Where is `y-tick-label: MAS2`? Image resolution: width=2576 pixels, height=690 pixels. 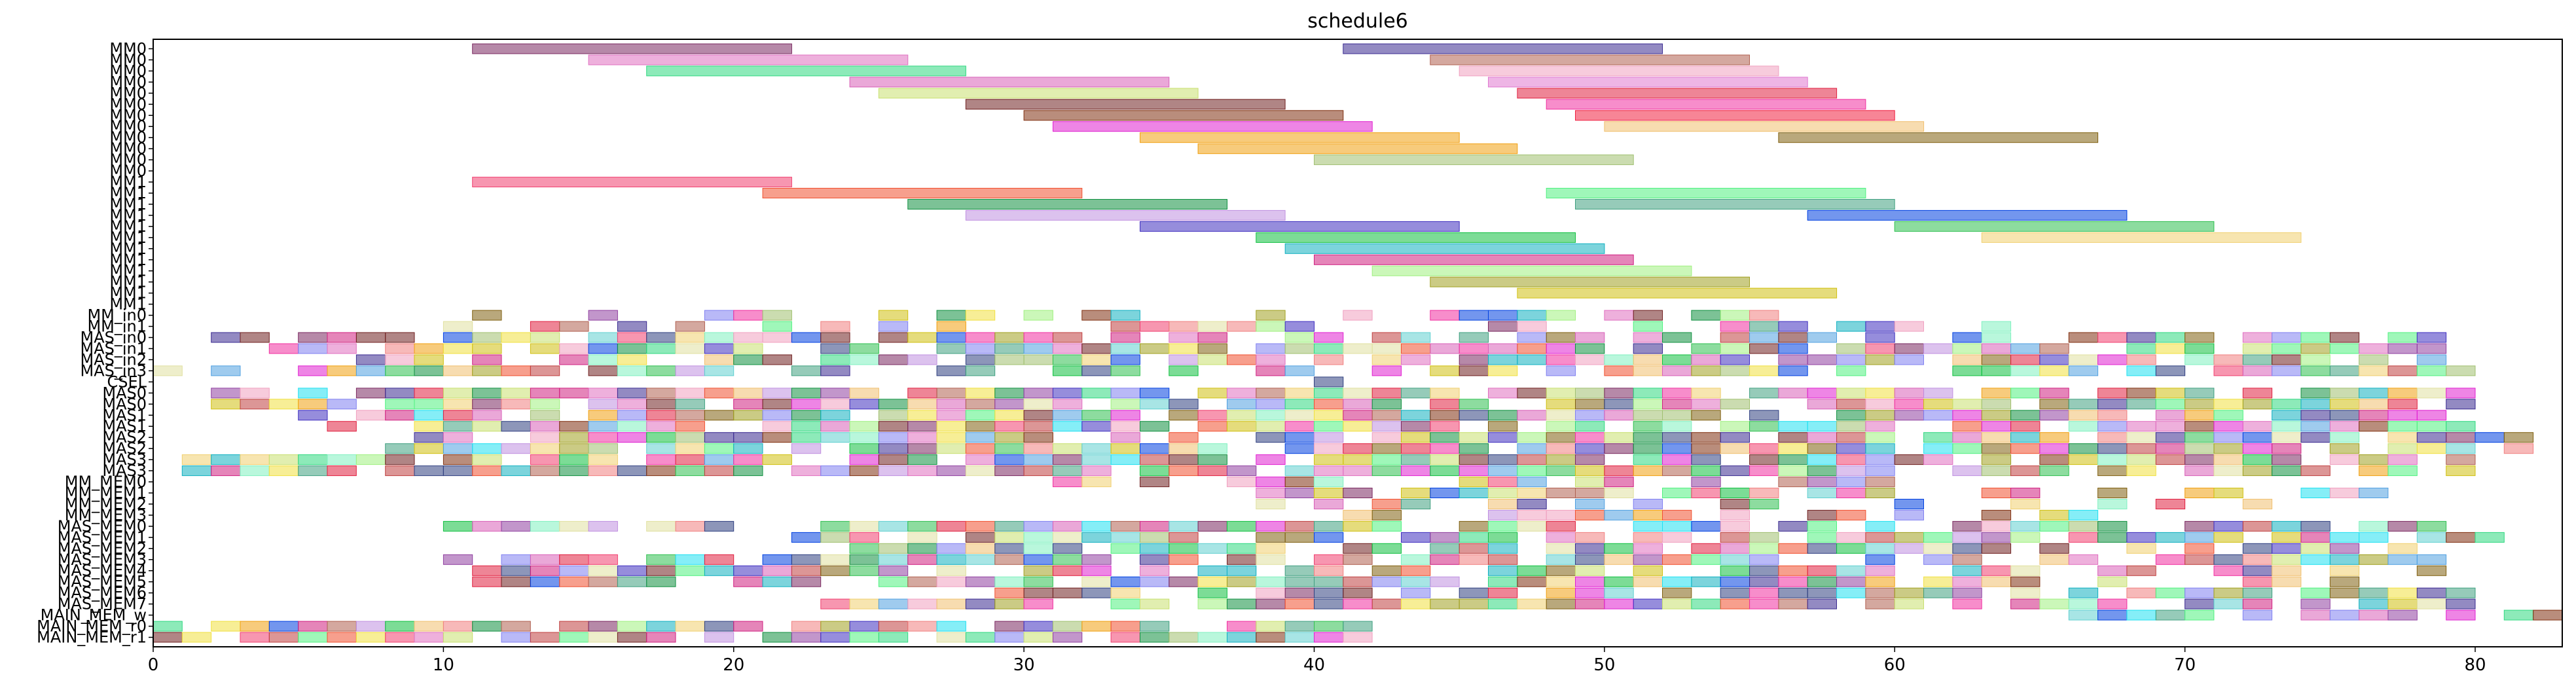 y-tick-label: MAS2 is located at coordinates (124, 437).